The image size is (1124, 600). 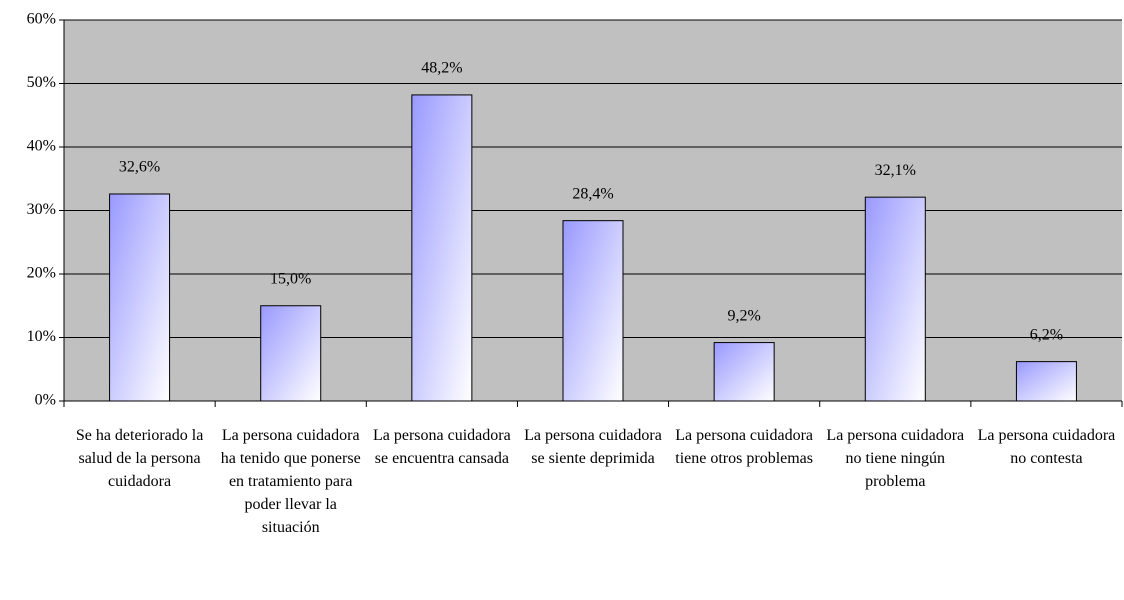 I want to click on y-tick-label: 30%, so click(x=41, y=209).